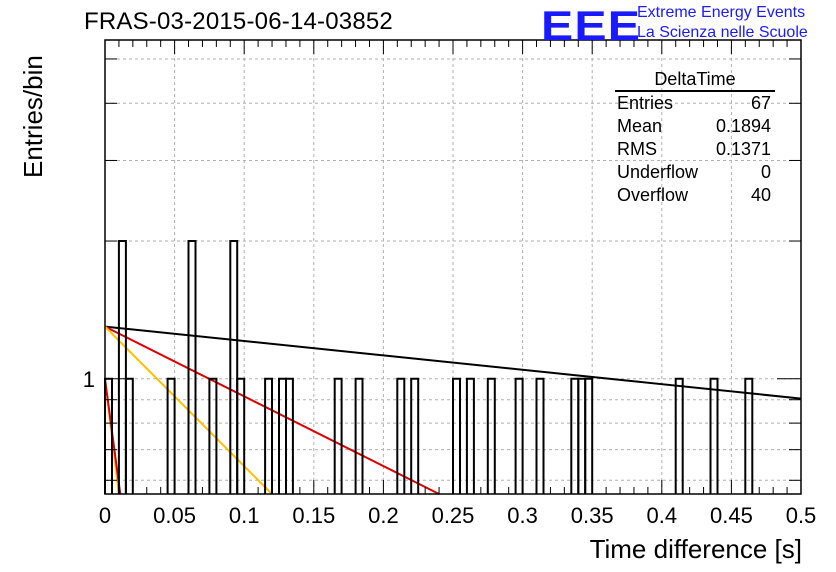 The image size is (836, 572). Describe the element at coordinates (695, 103) in the screenshot. I see `stats-row-entries: Entries 67` at that location.